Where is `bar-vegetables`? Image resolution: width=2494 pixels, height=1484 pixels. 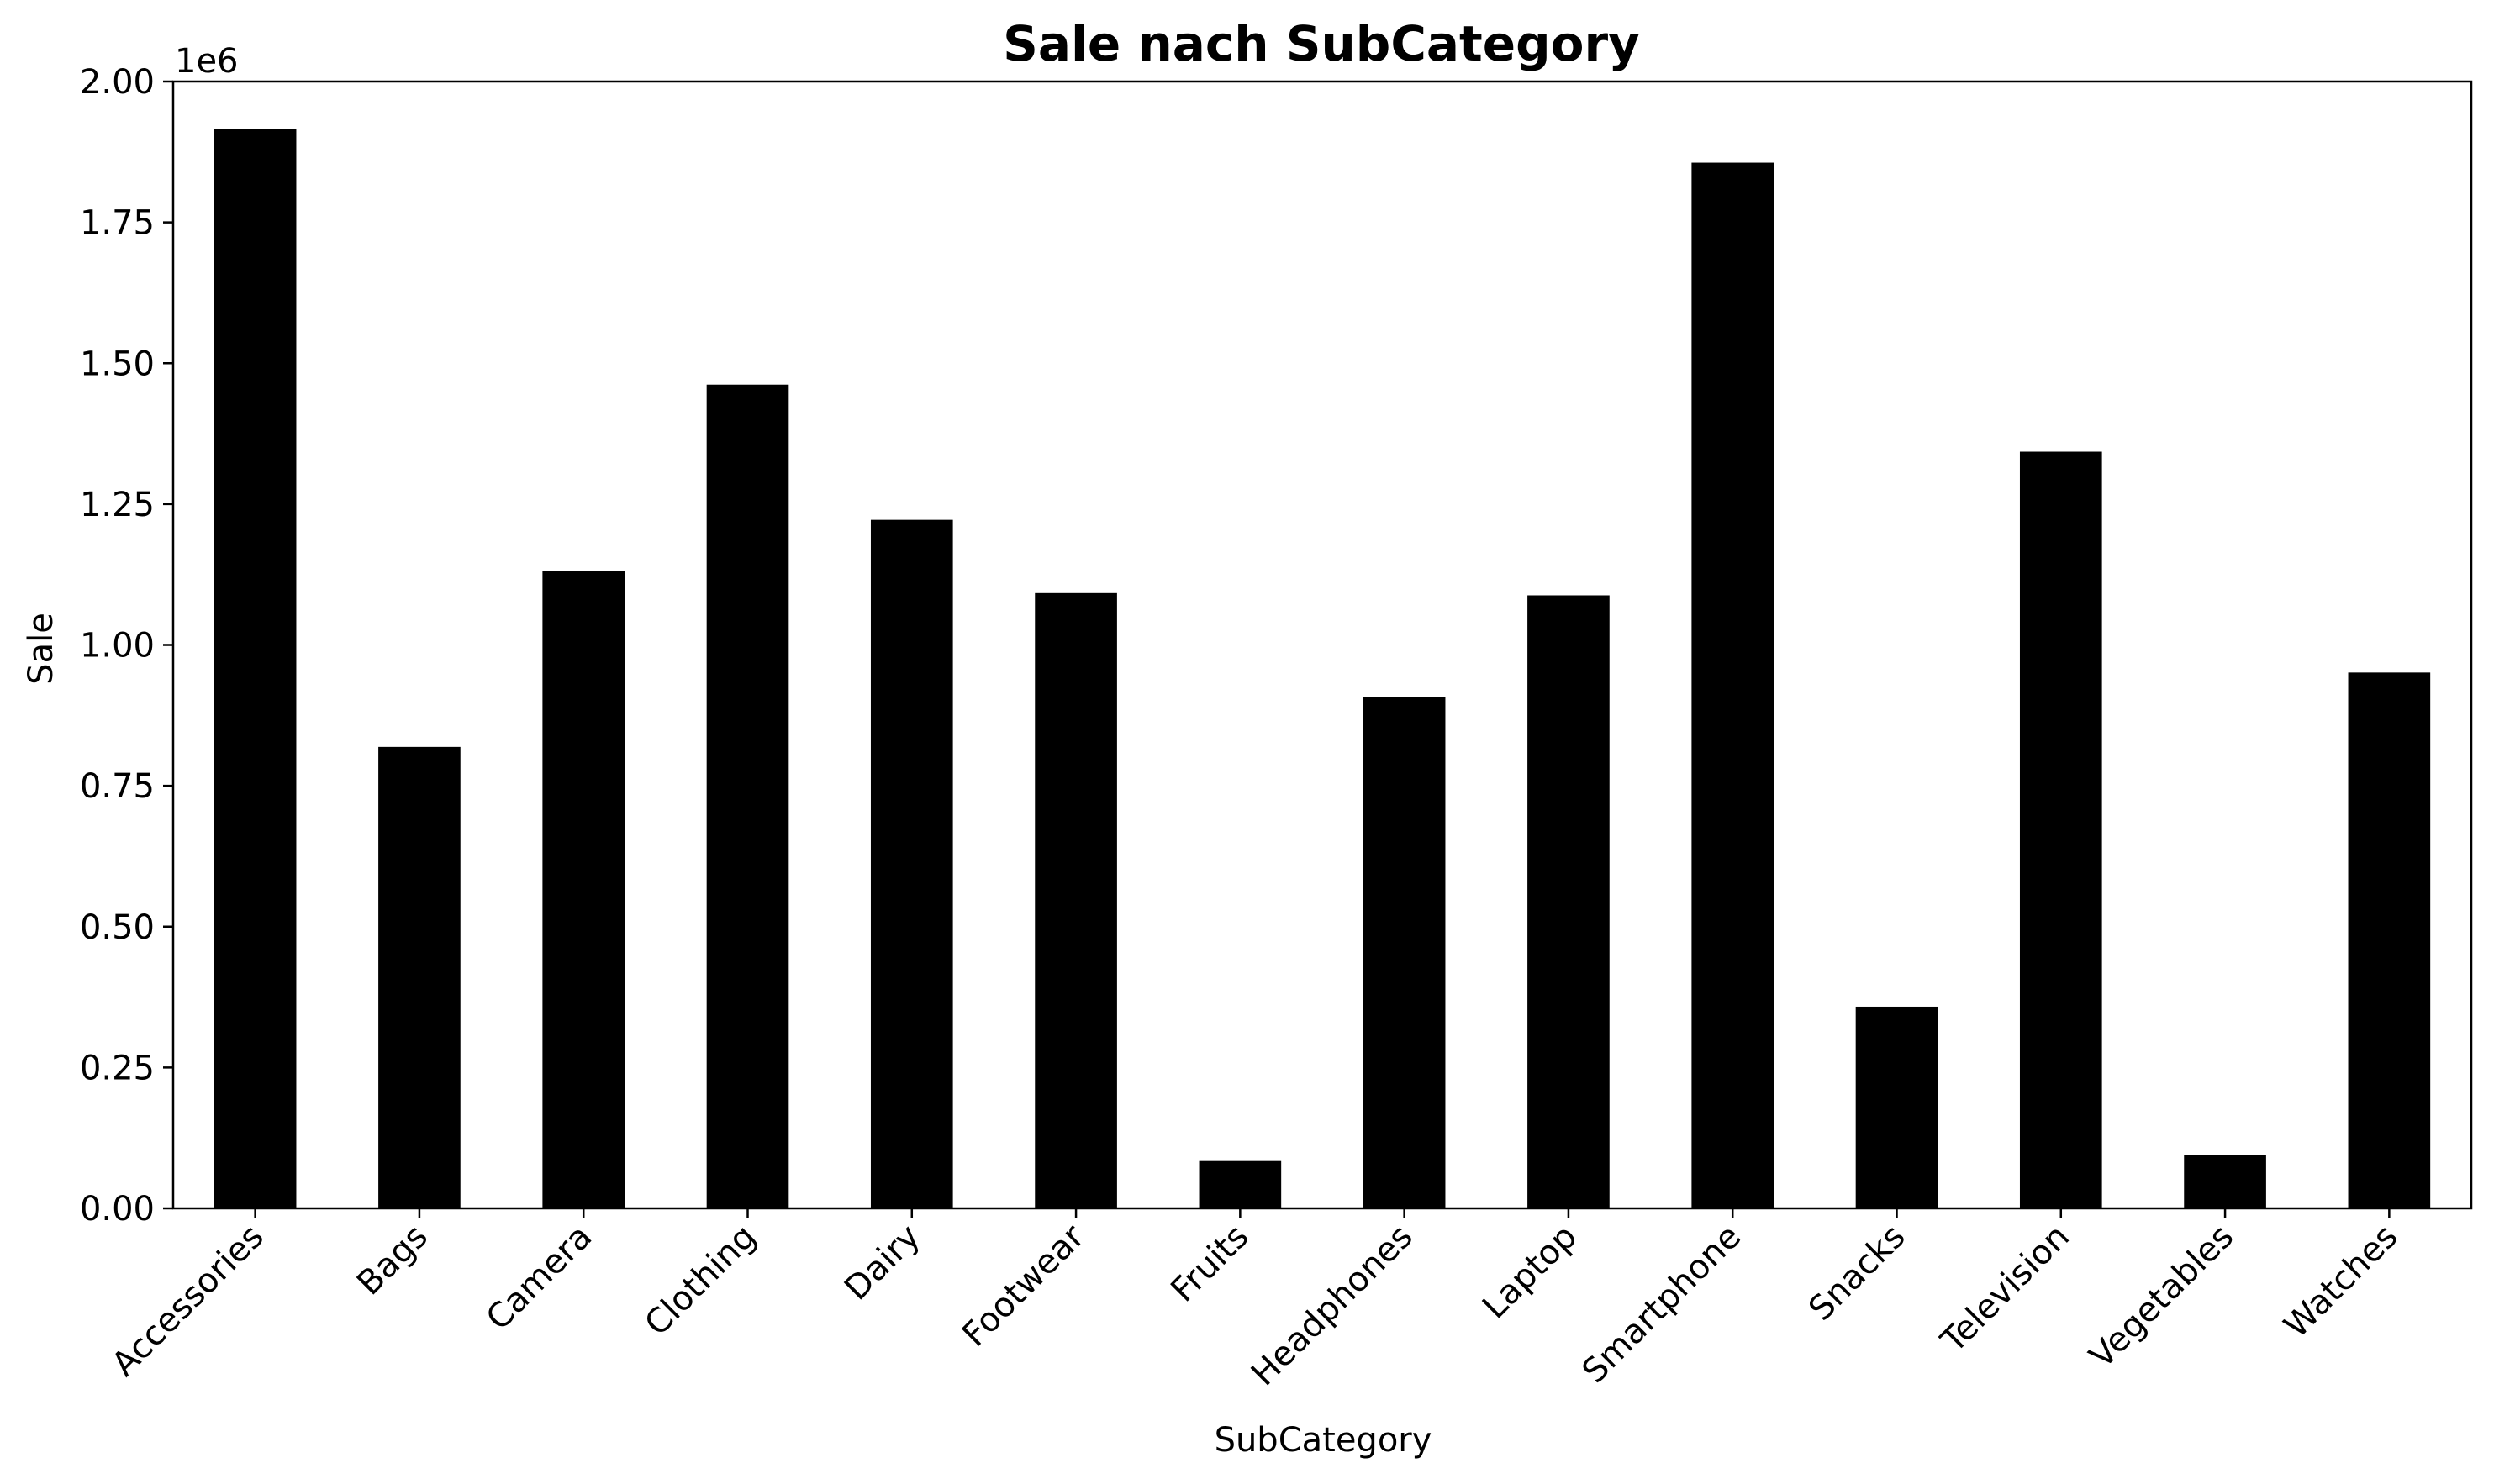
bar-vegetables is located at coordinates (2225, 1181).